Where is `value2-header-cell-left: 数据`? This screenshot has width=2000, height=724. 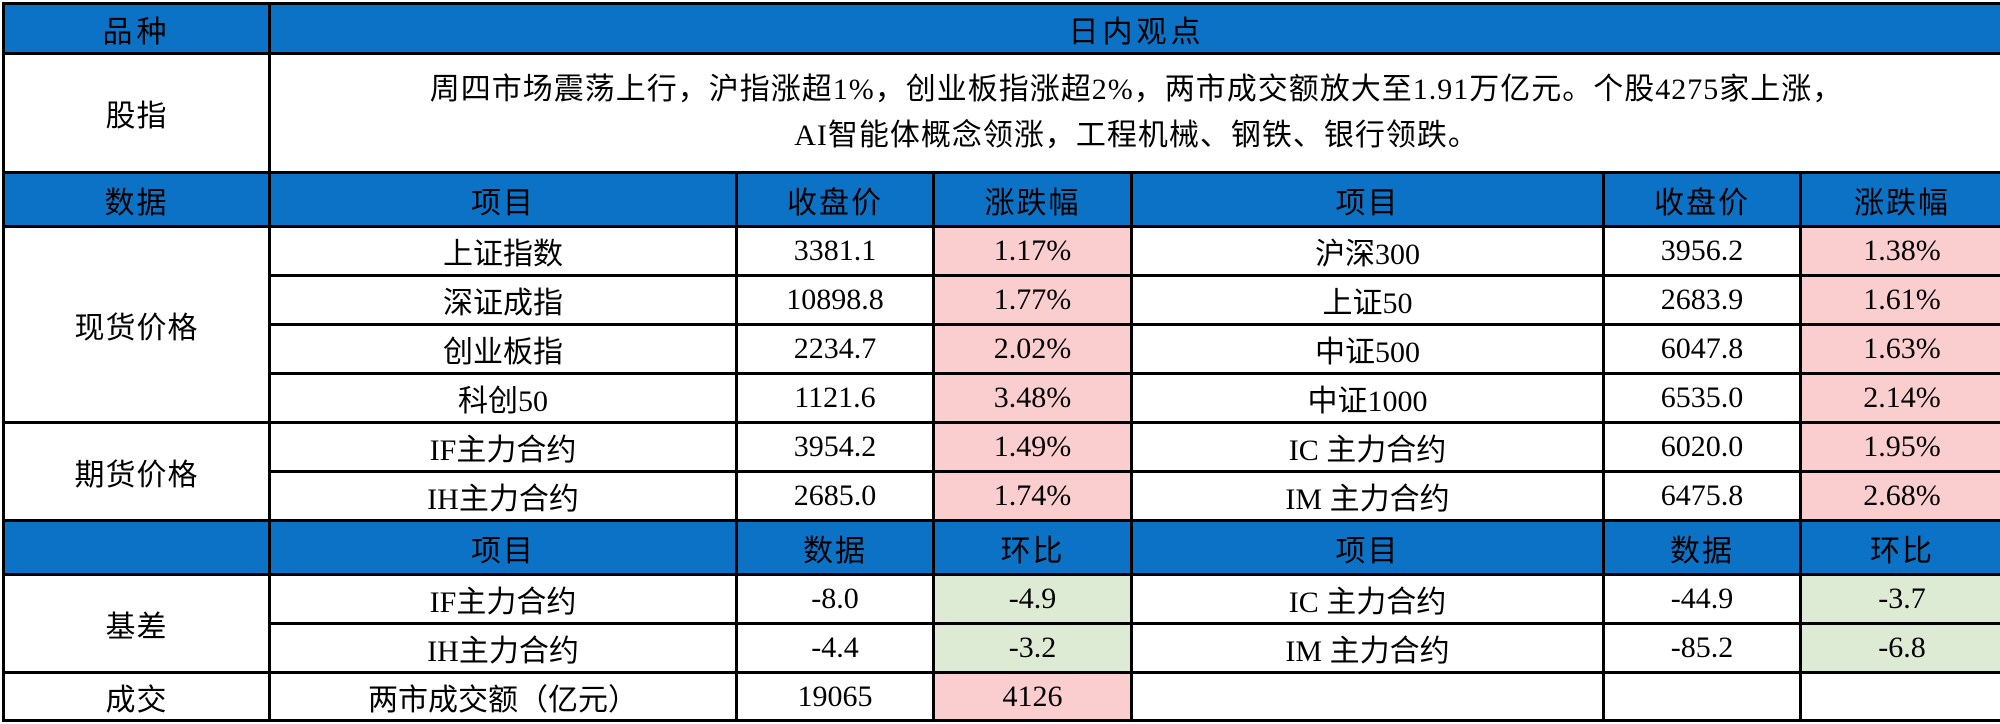
value2-header-cell-left: 数据 is located at coordinates (835, 547).